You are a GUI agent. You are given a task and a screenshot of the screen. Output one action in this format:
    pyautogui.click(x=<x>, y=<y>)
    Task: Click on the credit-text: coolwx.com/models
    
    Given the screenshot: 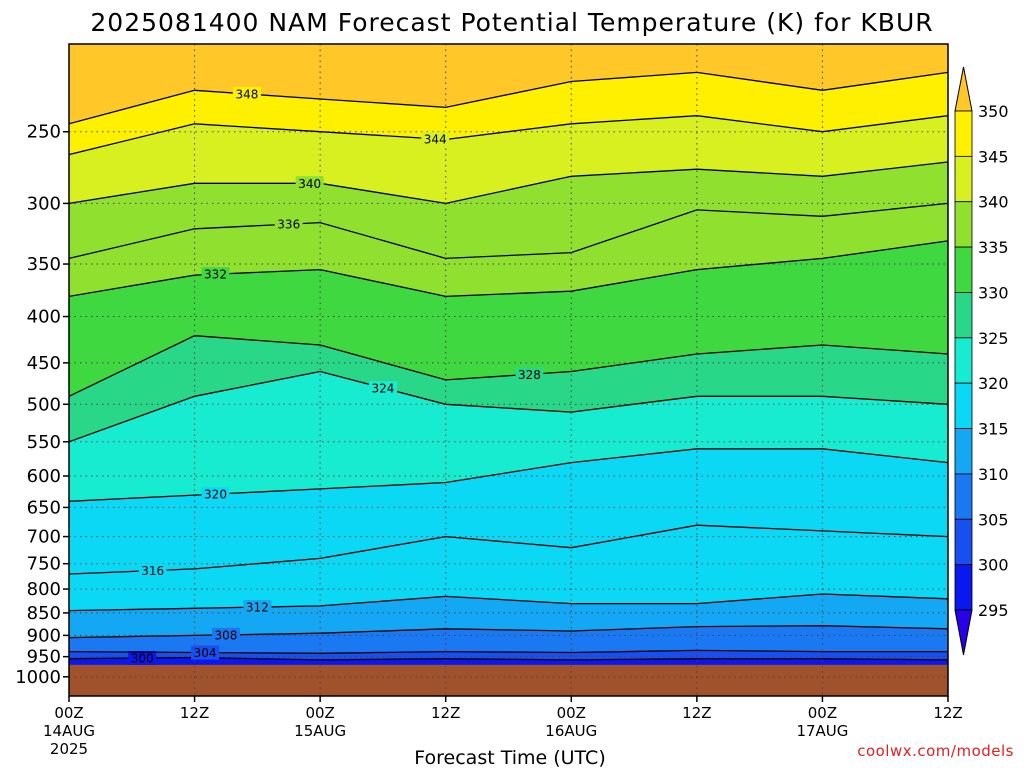 What is the action you would take?
    pyautogui.click(x=935, y=751)
    